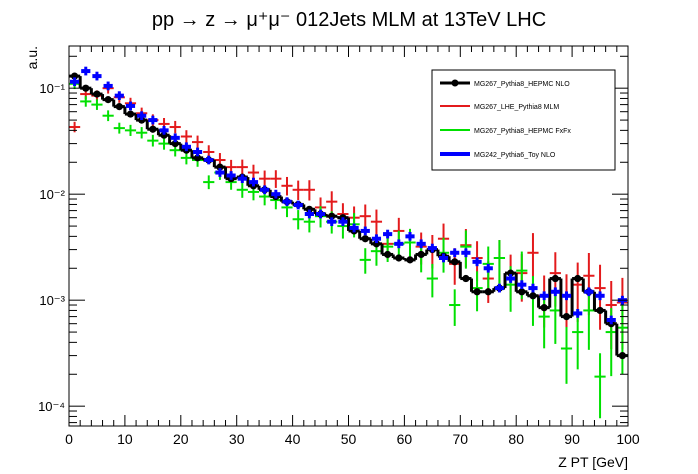  Describe the element at coordinates (181, 439) in the screenshot. I see `x-tick-label: 20` at that location.